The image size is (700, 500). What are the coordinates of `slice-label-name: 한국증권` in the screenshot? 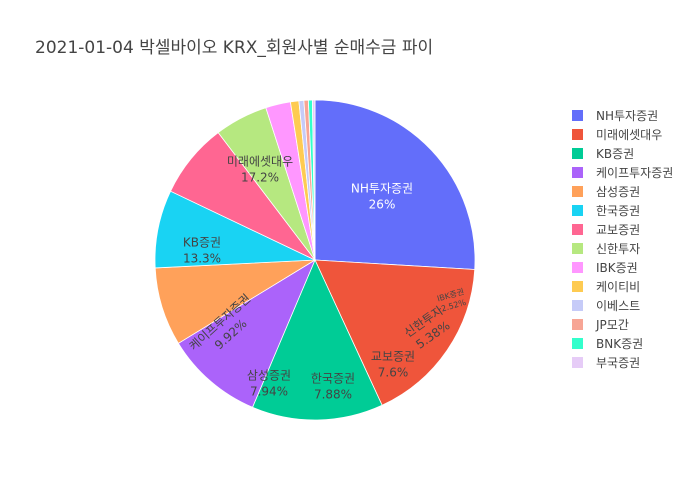 It's located at (333, 378).